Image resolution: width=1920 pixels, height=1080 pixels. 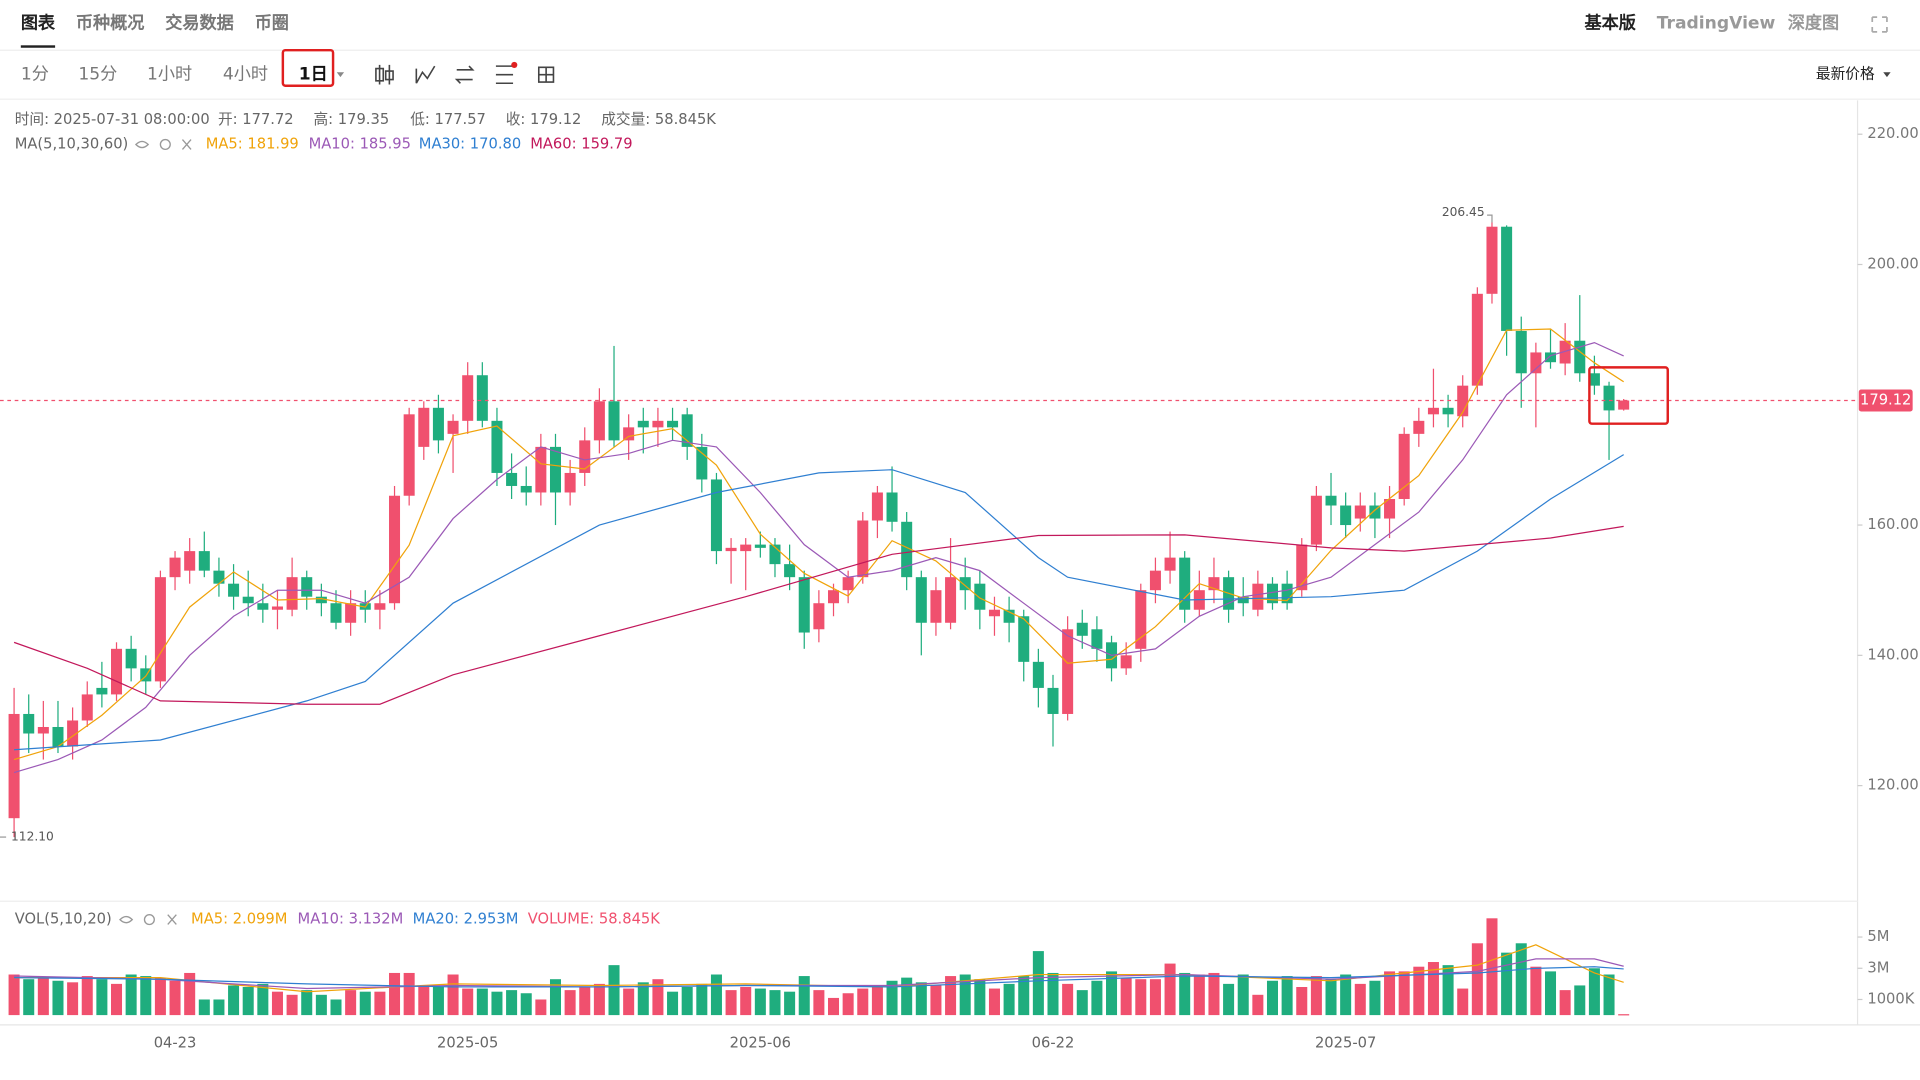 What do you see at coordinates (1879, 24) in the screenshot?
I see `fullscreen-icon` at bounding box center [1879, 24].